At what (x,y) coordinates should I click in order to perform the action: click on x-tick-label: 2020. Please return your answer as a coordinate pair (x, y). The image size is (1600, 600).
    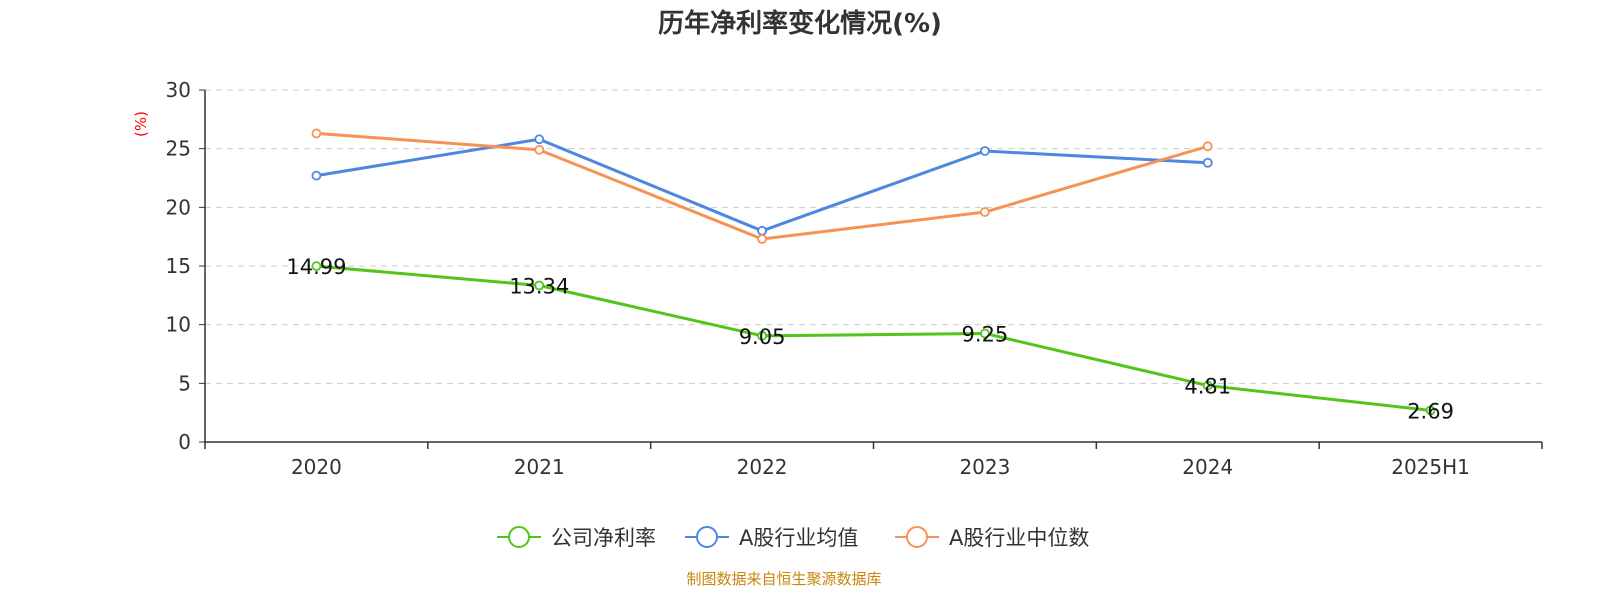
    Looking at the image, I should click on (316, 467).